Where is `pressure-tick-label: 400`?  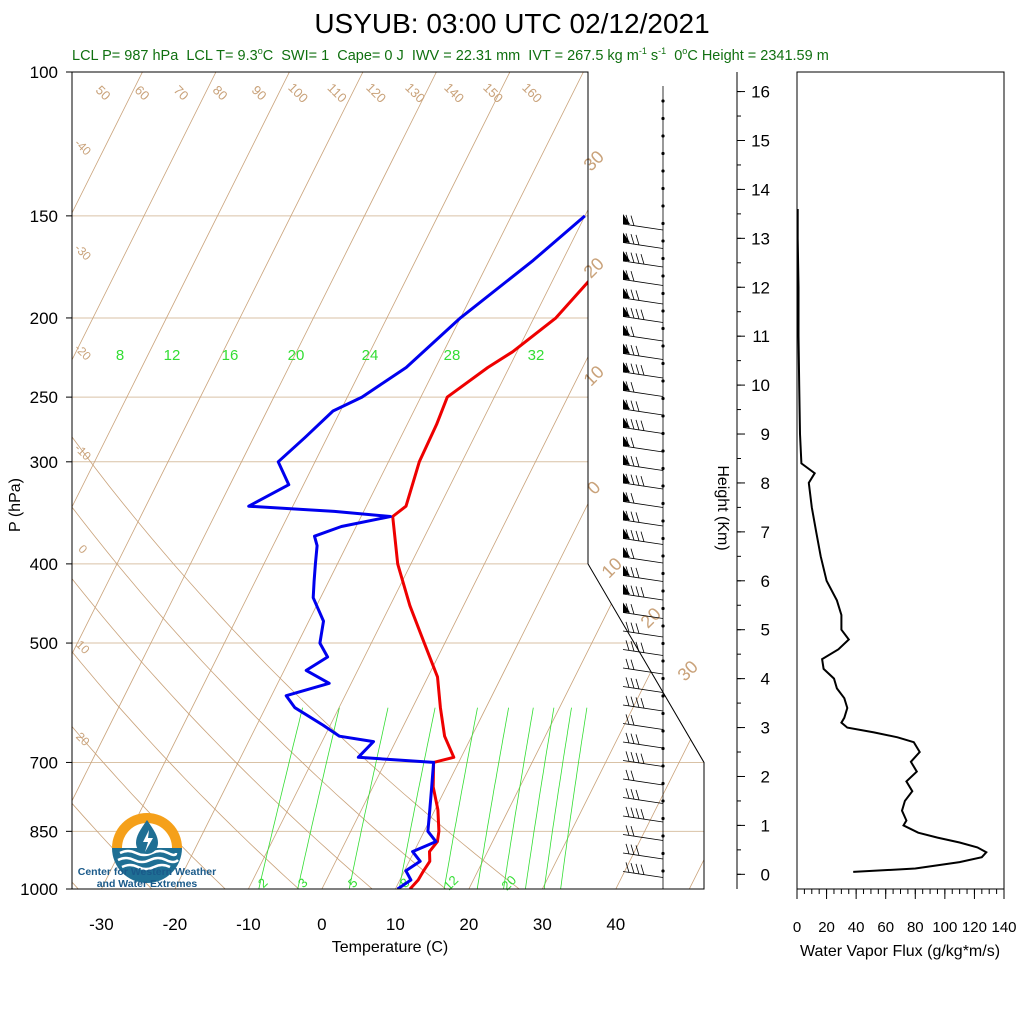 pressure-tick-label: 400 is located at coordinates (44, 564).